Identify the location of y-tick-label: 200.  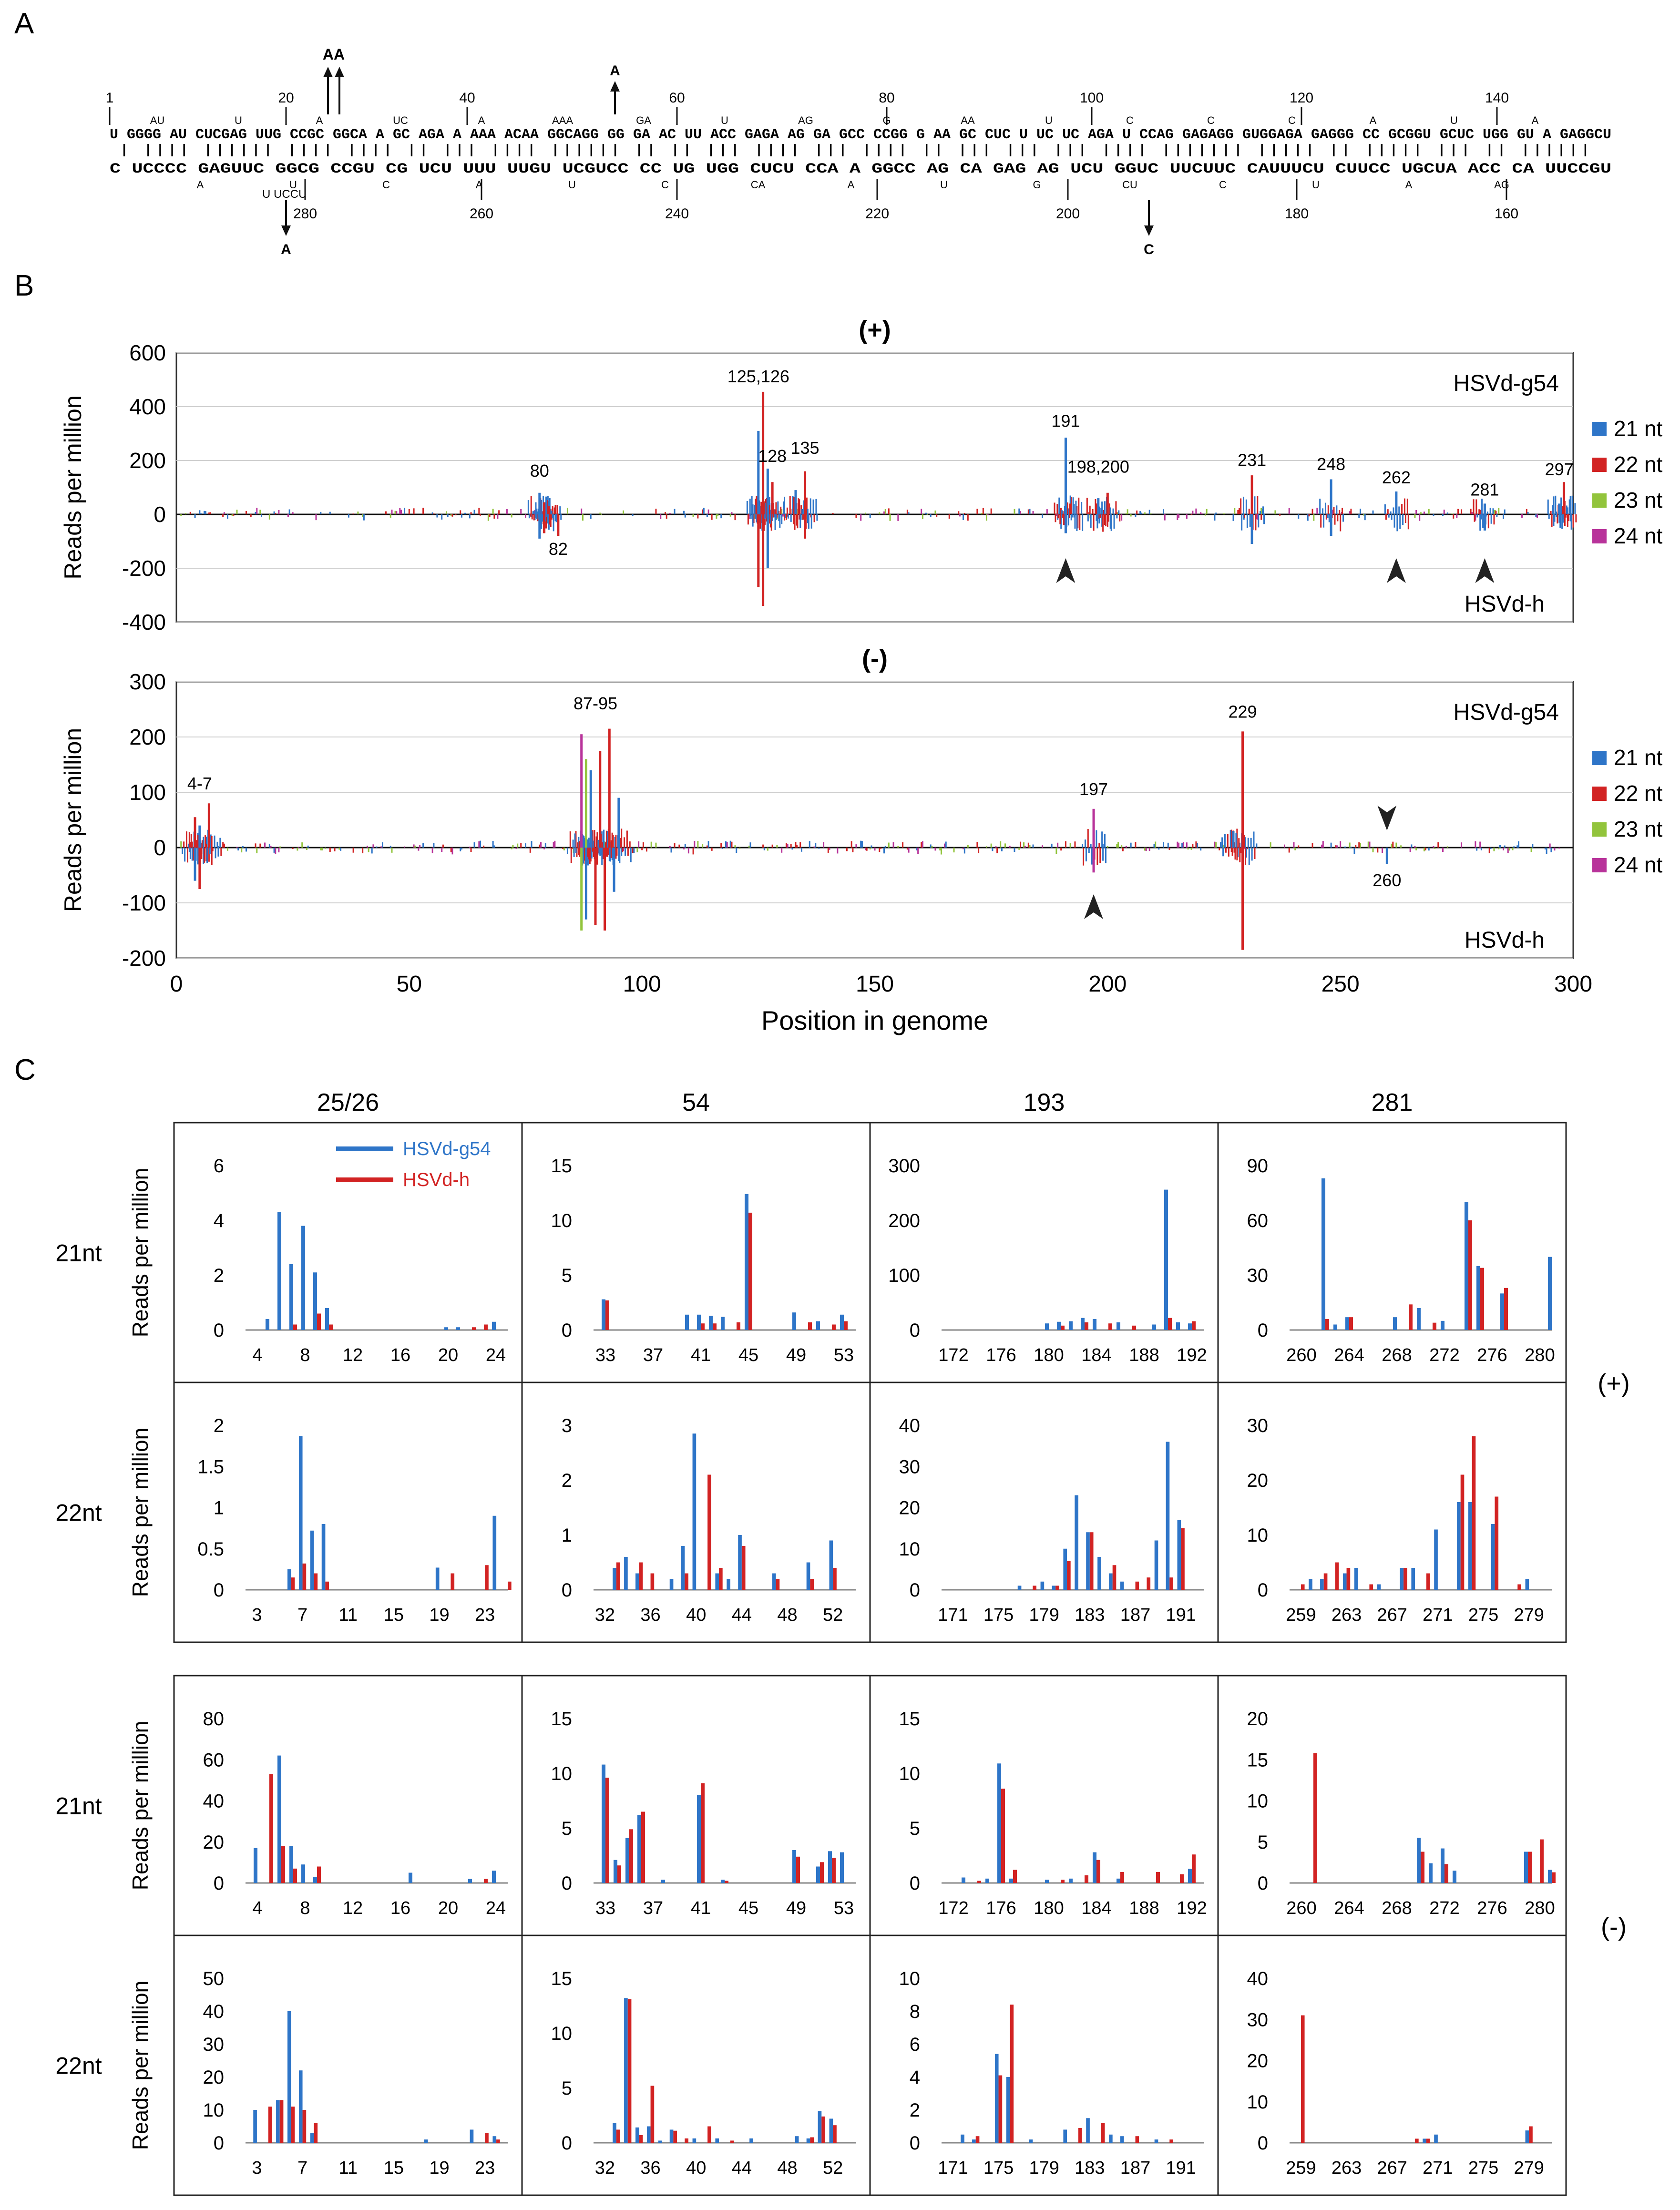
(147, 461).